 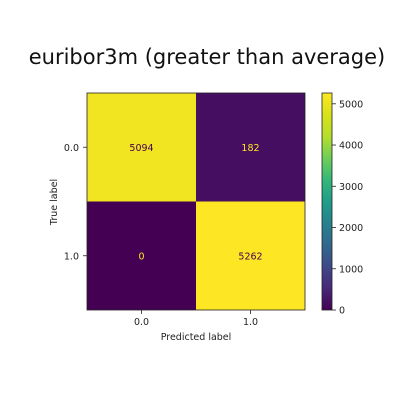 I want to click on heatmap-cell-r0-c1, so click(x=250, y=147).